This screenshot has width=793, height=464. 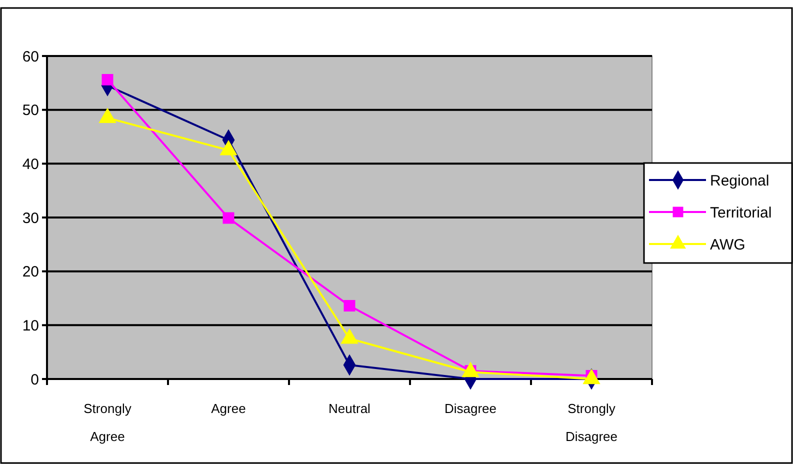 I want to click on x-tick-label: Strongly Disagree, so click(x=591, y=422).